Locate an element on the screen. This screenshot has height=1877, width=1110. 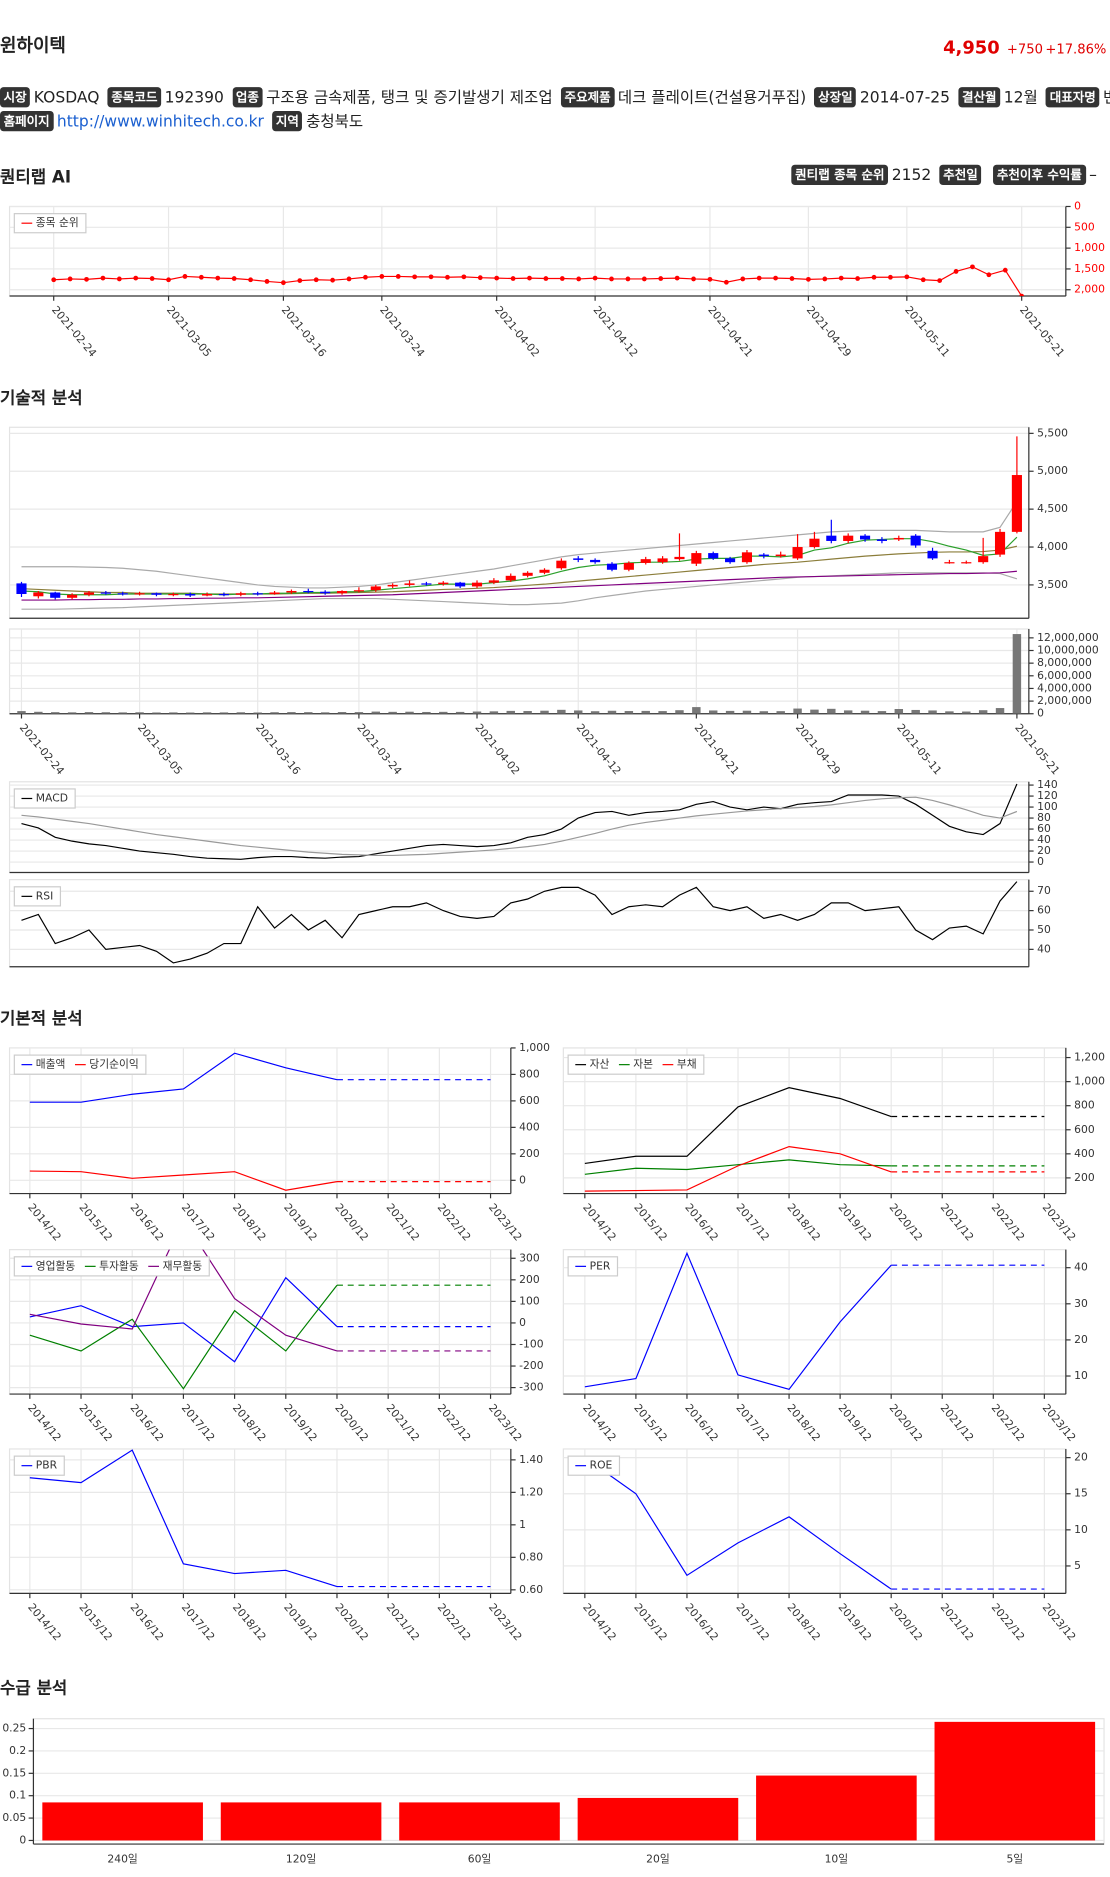
y-tick-label: 300 is located at coordinates (529, 1257).